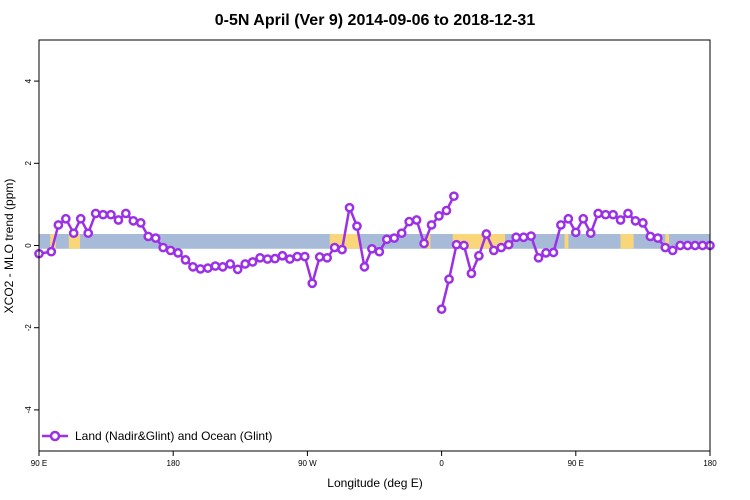 The width and height of the screenshot is (750, 500). Describe the element at coordinates (55, 436) in the screenshot. I see `legend-marker-swatch` at that location.